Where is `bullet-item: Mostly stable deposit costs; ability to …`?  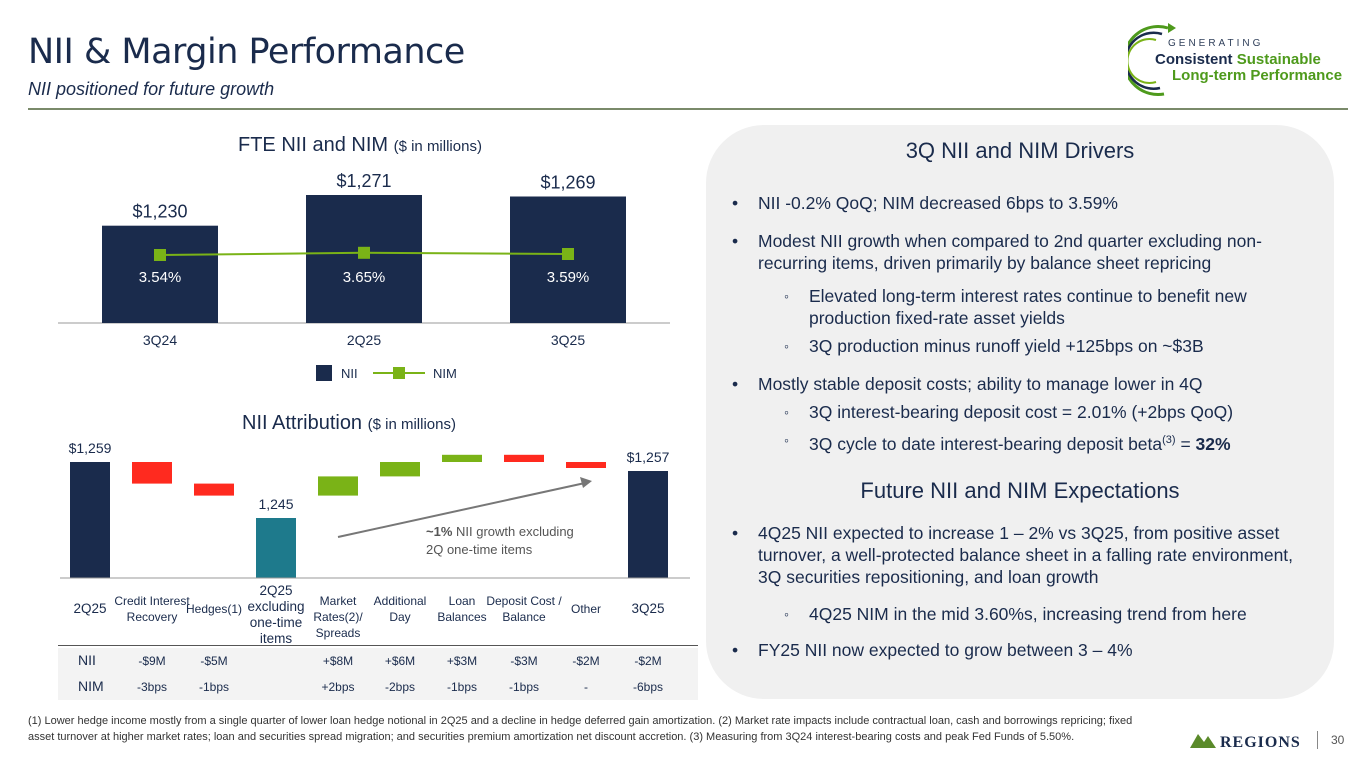 bullet-item: Mostly stable deposit costs; ability to … is located at coordinates (1022, 384).